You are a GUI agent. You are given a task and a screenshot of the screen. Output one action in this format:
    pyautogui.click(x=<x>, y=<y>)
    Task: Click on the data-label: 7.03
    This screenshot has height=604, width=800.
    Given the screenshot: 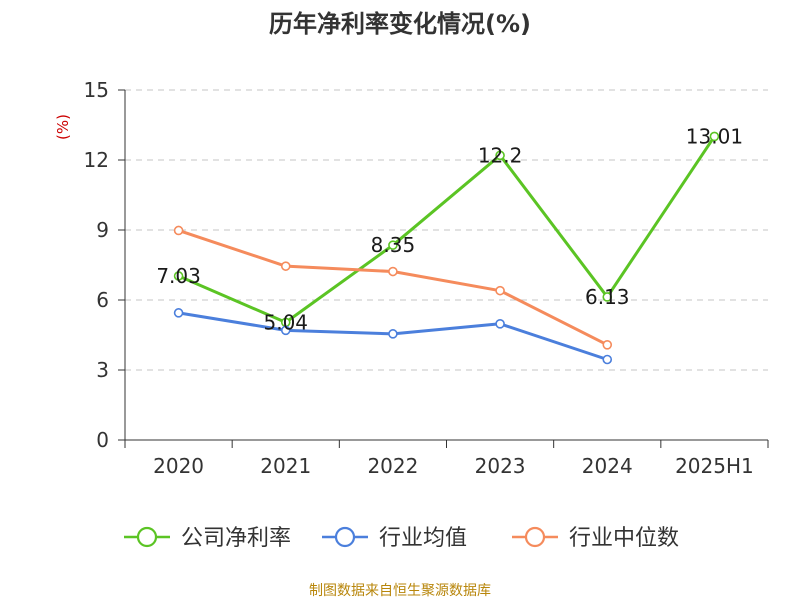 What is the action you would take?
    pyautogui.click(x=178, y=276)
    